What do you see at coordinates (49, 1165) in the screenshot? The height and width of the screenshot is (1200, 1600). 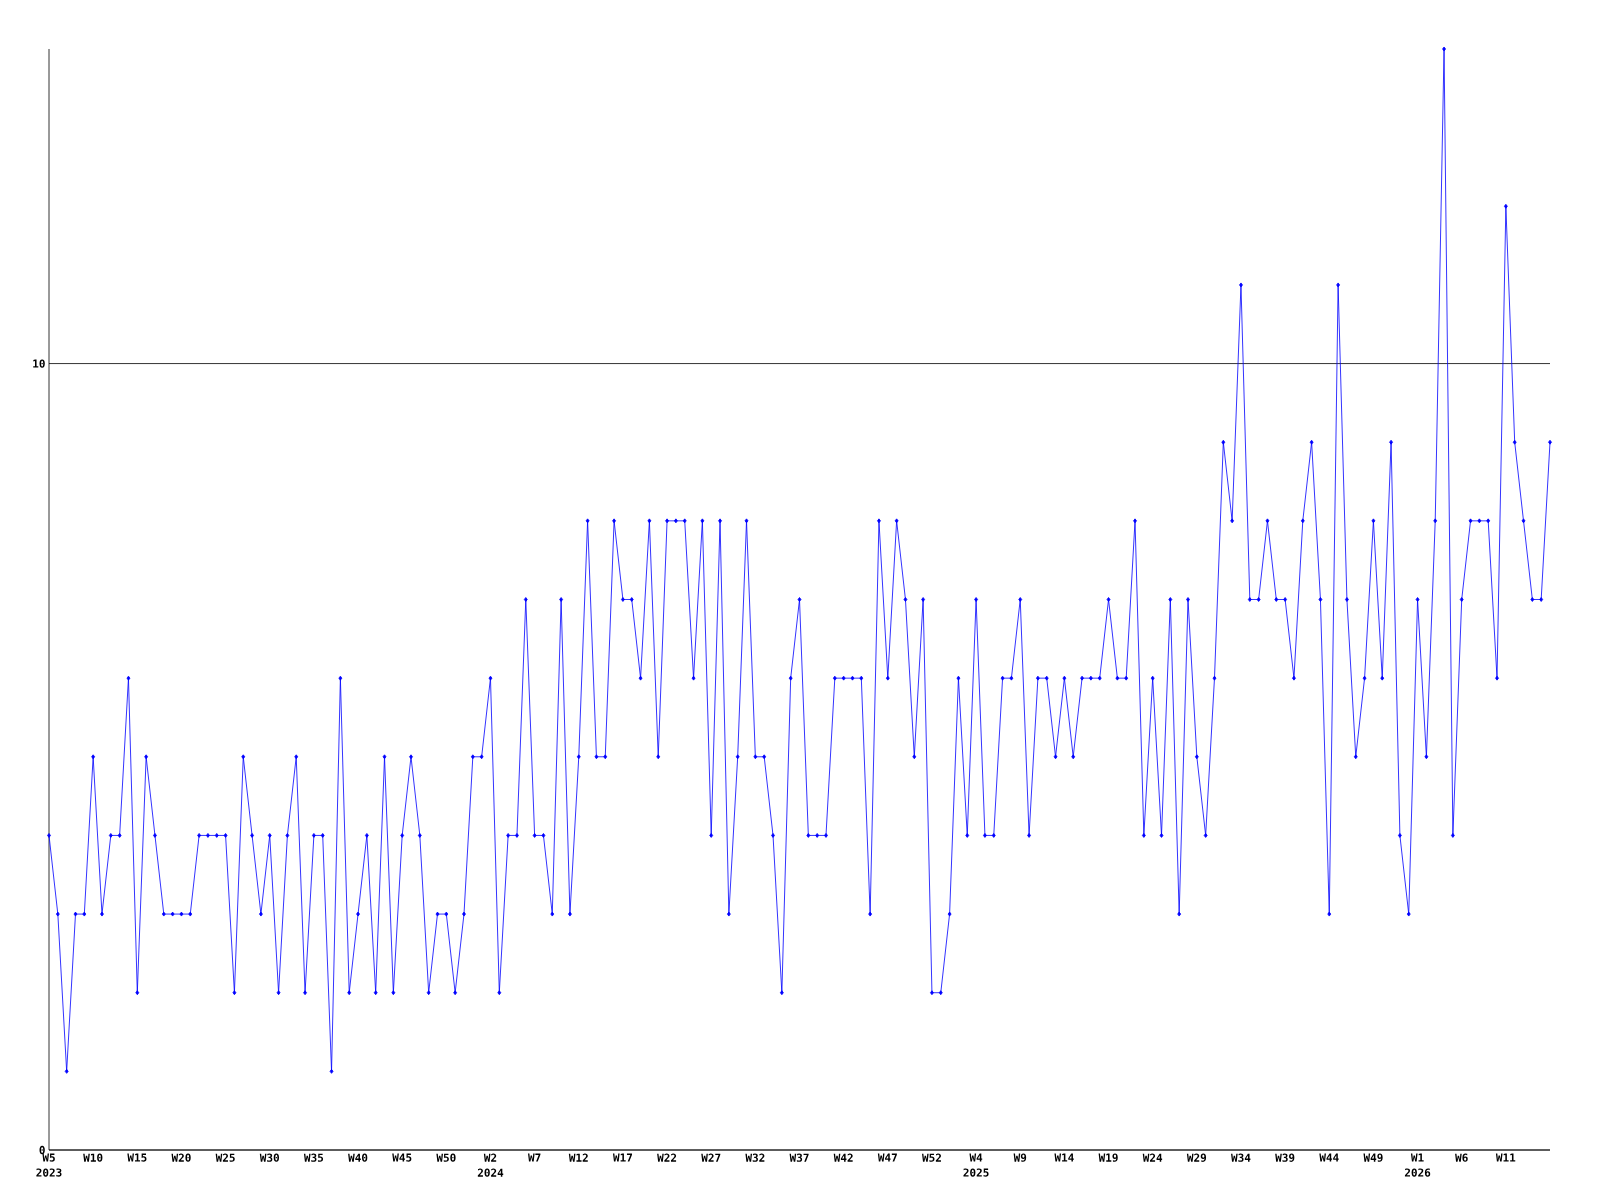 I see `x-tick-label: W5 2023` at bounding box center [49, 1165].